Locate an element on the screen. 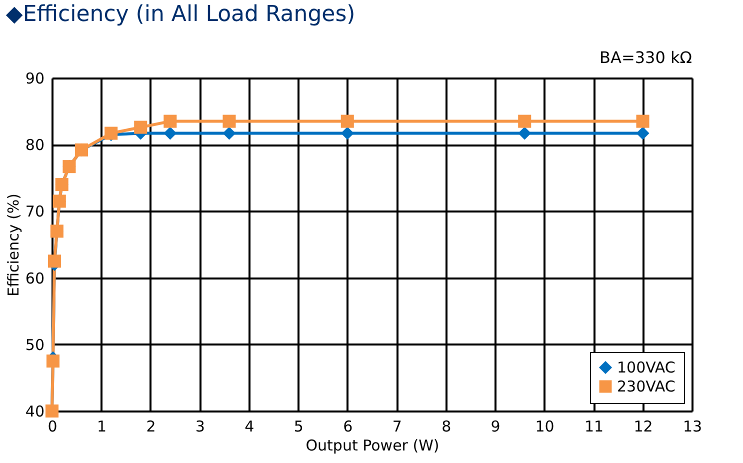 Image resolution: width=743 pixels, height=463 pixels. legend-label: 100VAC is located at coordinates (646, 367).